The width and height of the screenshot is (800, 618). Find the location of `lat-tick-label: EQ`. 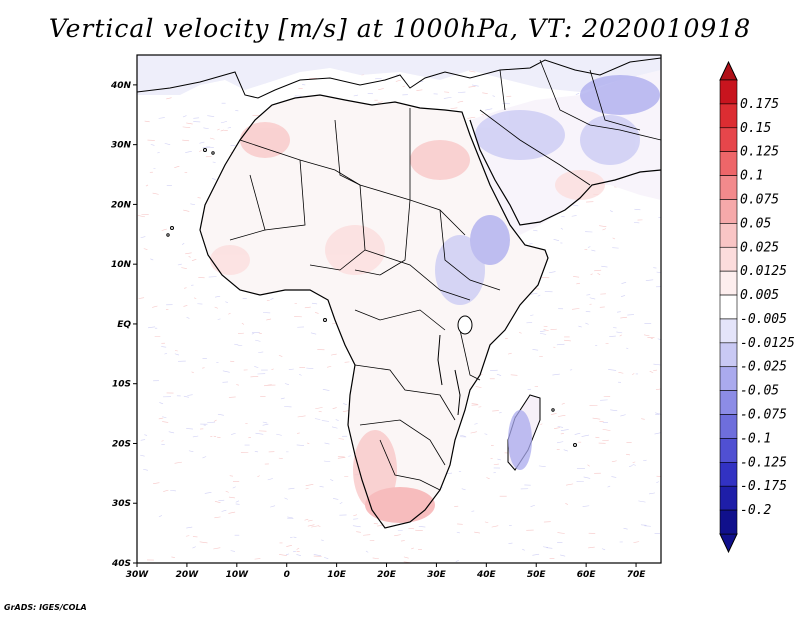

lat-tick-label: EQ is located at coordinates (124, 325).